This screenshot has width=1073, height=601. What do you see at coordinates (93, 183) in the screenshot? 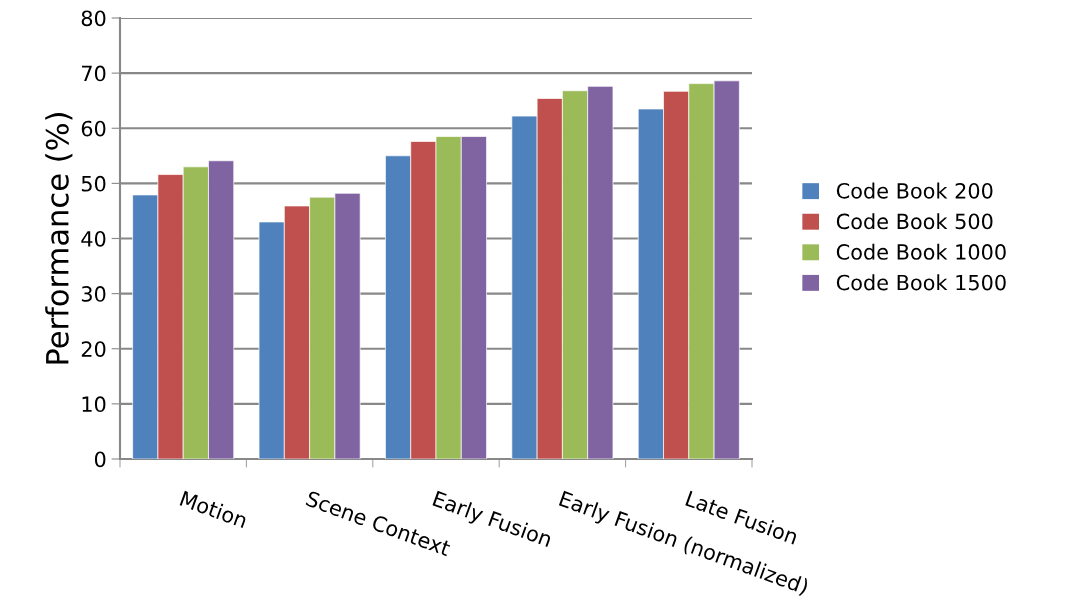
I see `y-tick-label: 50` at bounding box center [93, 183].